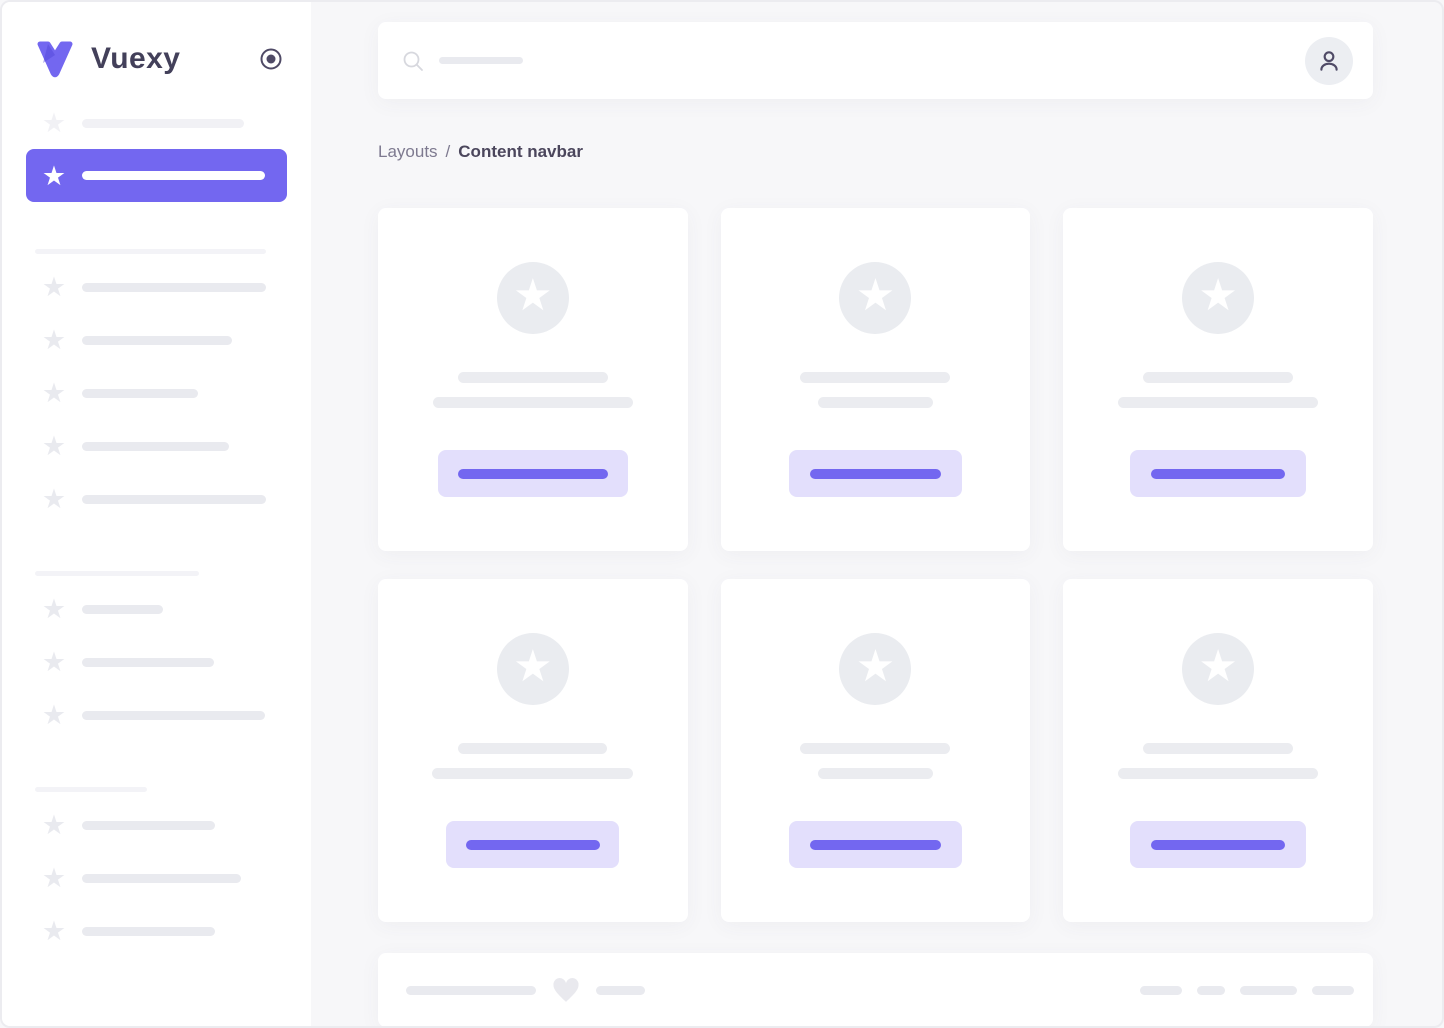  Describe the element at coordinates (566, 990) in the screenshot. I see `heart-icon` at that location.